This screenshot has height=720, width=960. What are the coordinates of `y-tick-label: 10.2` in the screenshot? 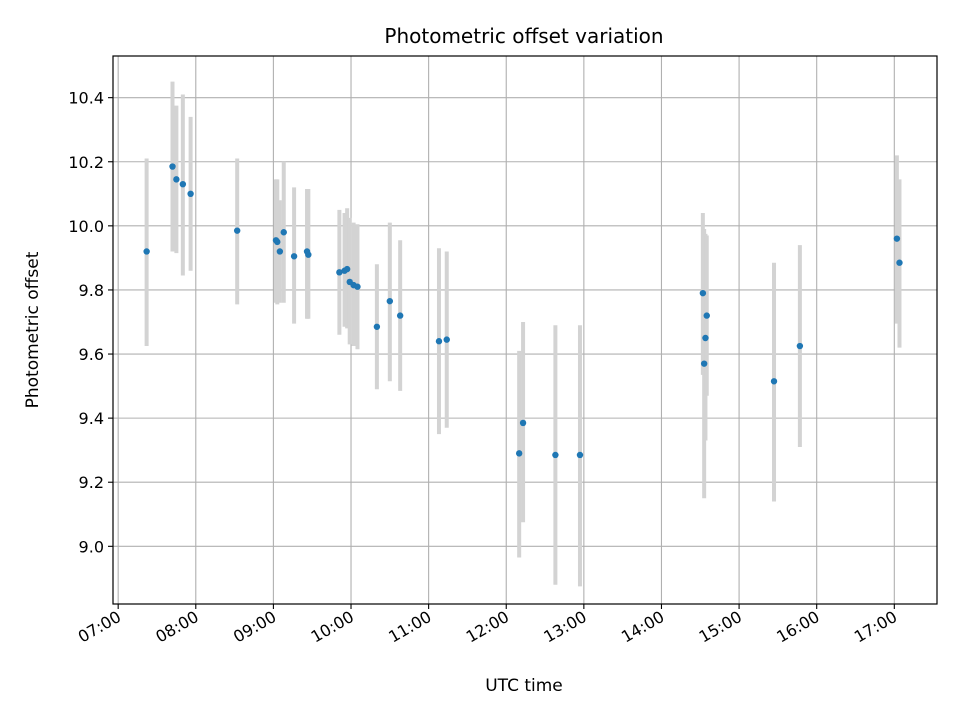 It's located at (86, 162).